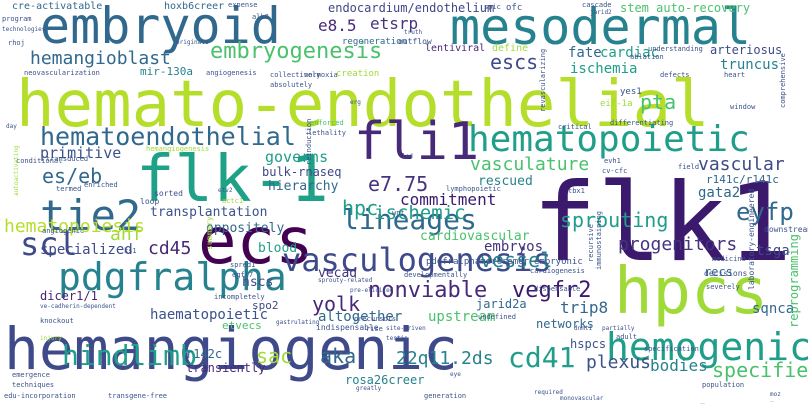  What do you see at coordinates (67, 159) in the screenshot?
I see `word-transduced: transduced` at bounding box center [67, 159].